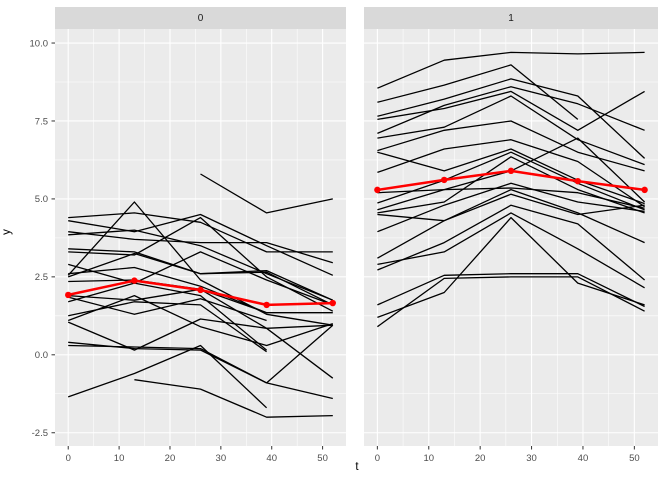  Describe the element at coordinates (40, 433) in the screenshot. I see `y-tick-label: -2.5` at that location.